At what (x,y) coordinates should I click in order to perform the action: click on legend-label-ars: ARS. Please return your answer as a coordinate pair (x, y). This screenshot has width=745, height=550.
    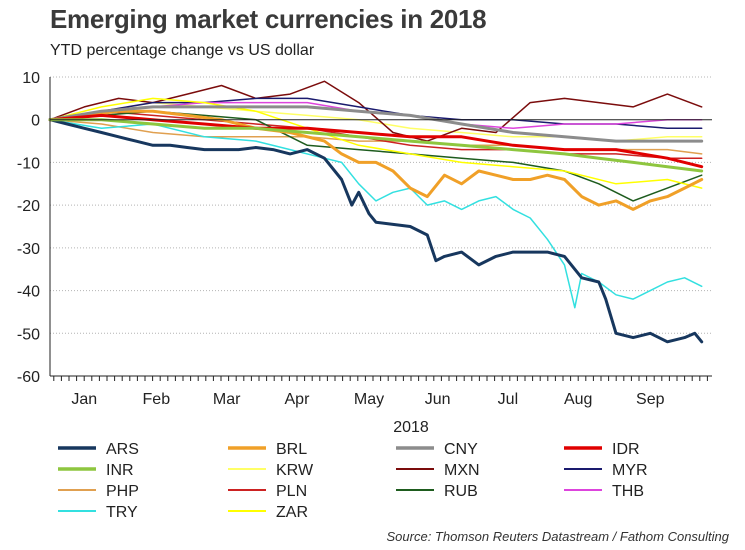
    Looking at the image, I should click on (122, 449).